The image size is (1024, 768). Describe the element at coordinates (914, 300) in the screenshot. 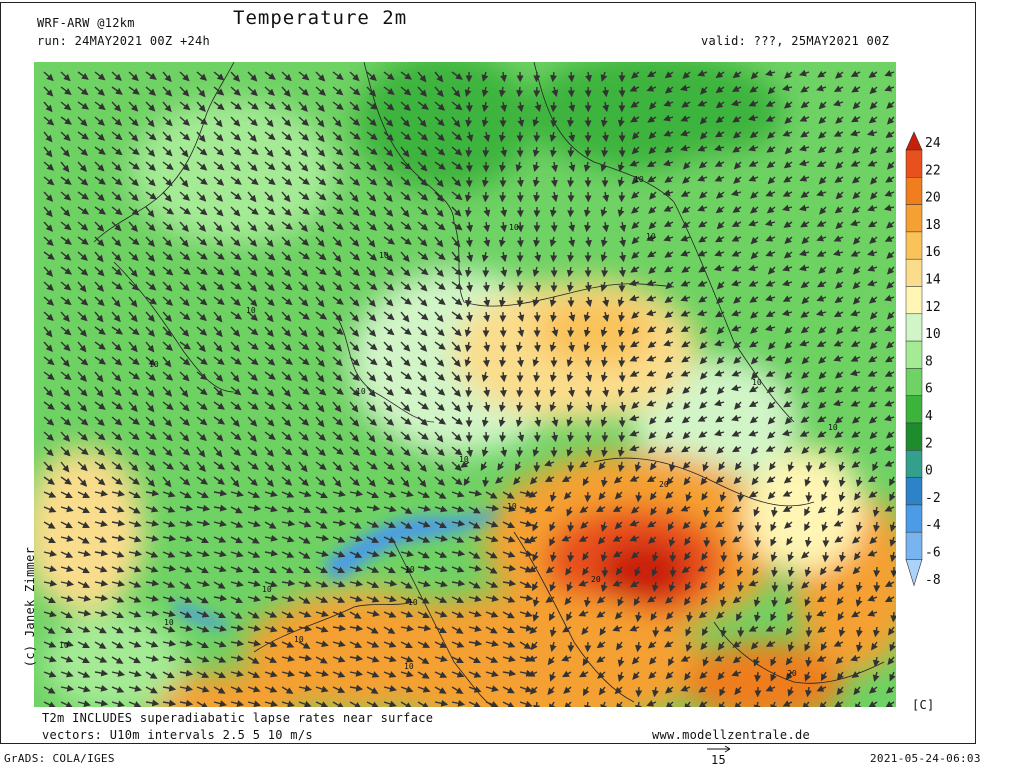

I see `colorbar-swatch` at that location.